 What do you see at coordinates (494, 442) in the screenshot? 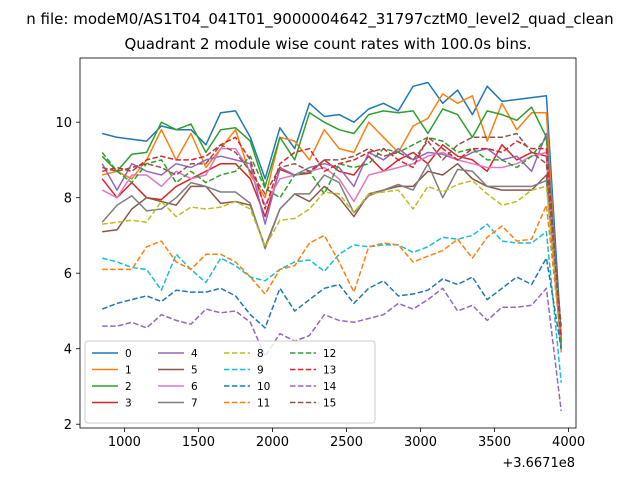
I see `x-tick-label: 3500` at bounding box center [494, 442].